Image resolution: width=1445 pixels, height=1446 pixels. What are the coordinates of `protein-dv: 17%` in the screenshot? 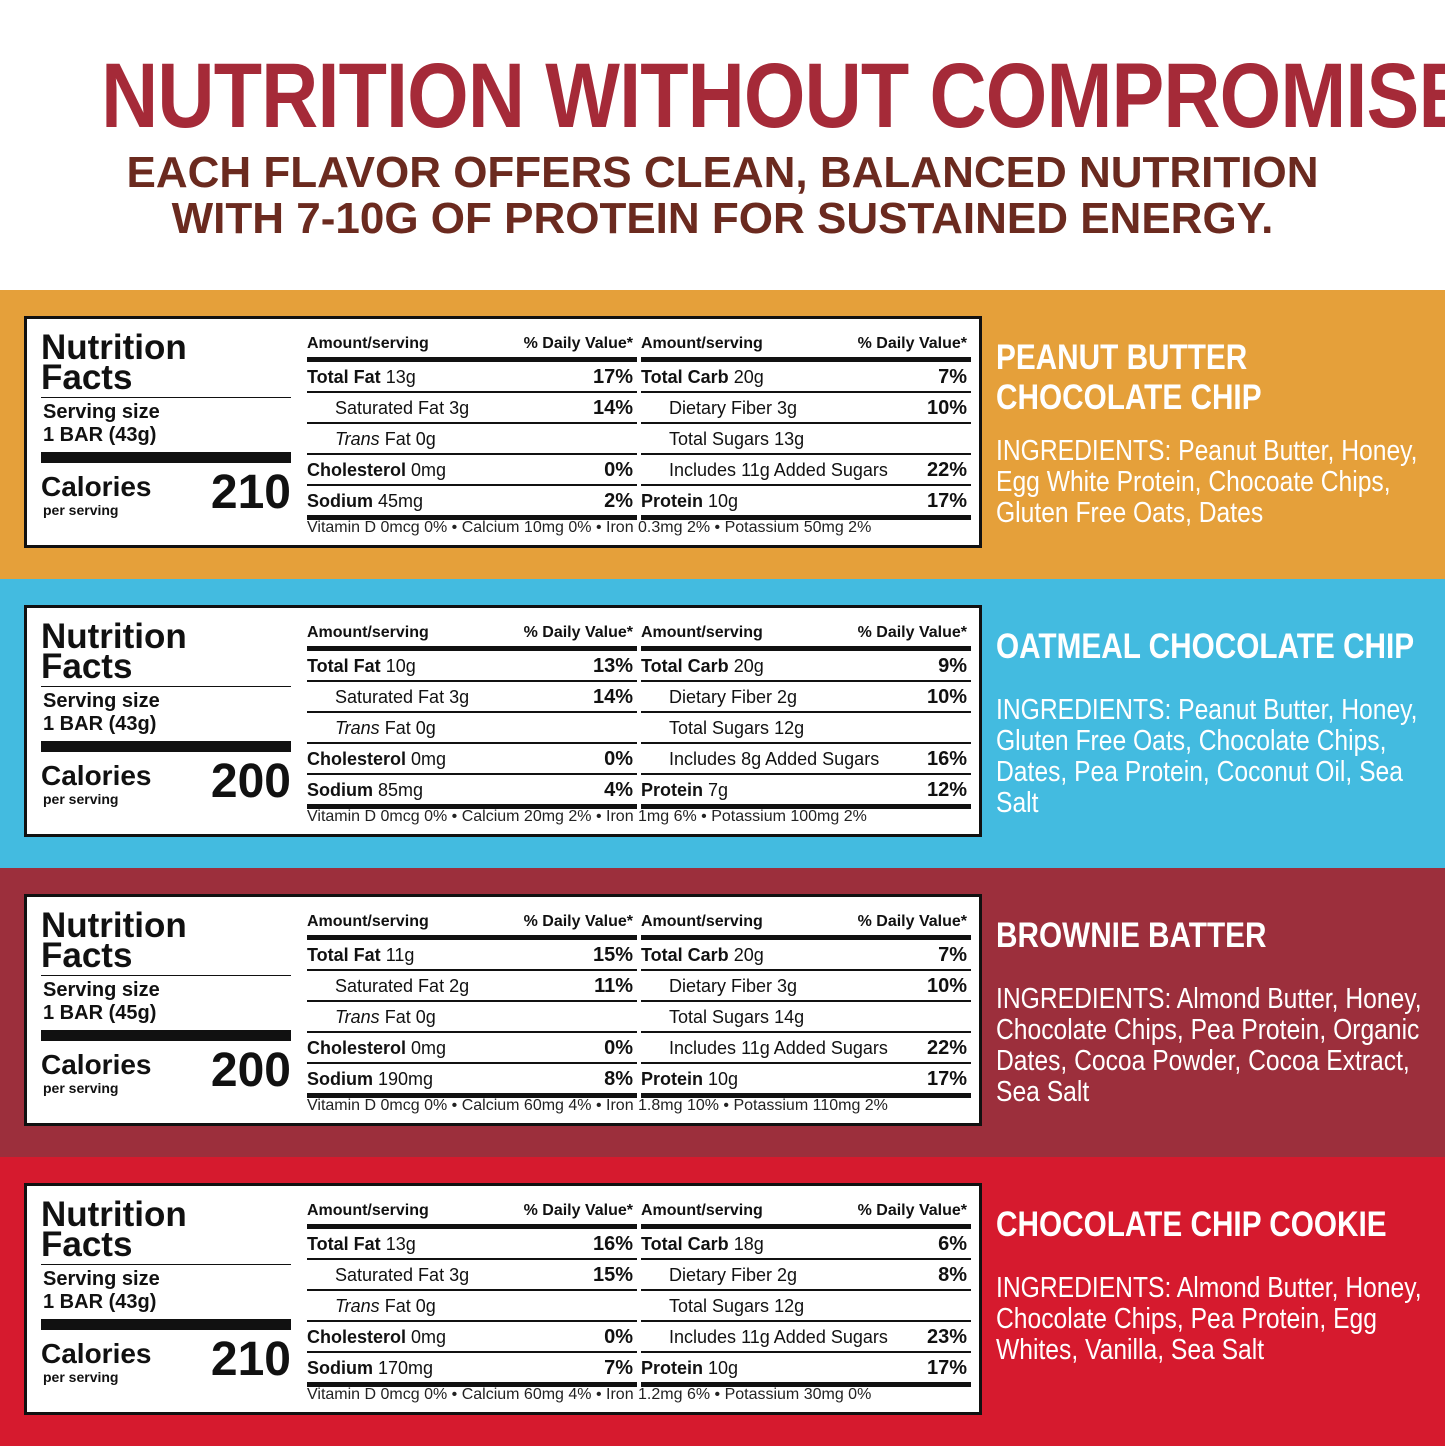 It's located at (946, 501).